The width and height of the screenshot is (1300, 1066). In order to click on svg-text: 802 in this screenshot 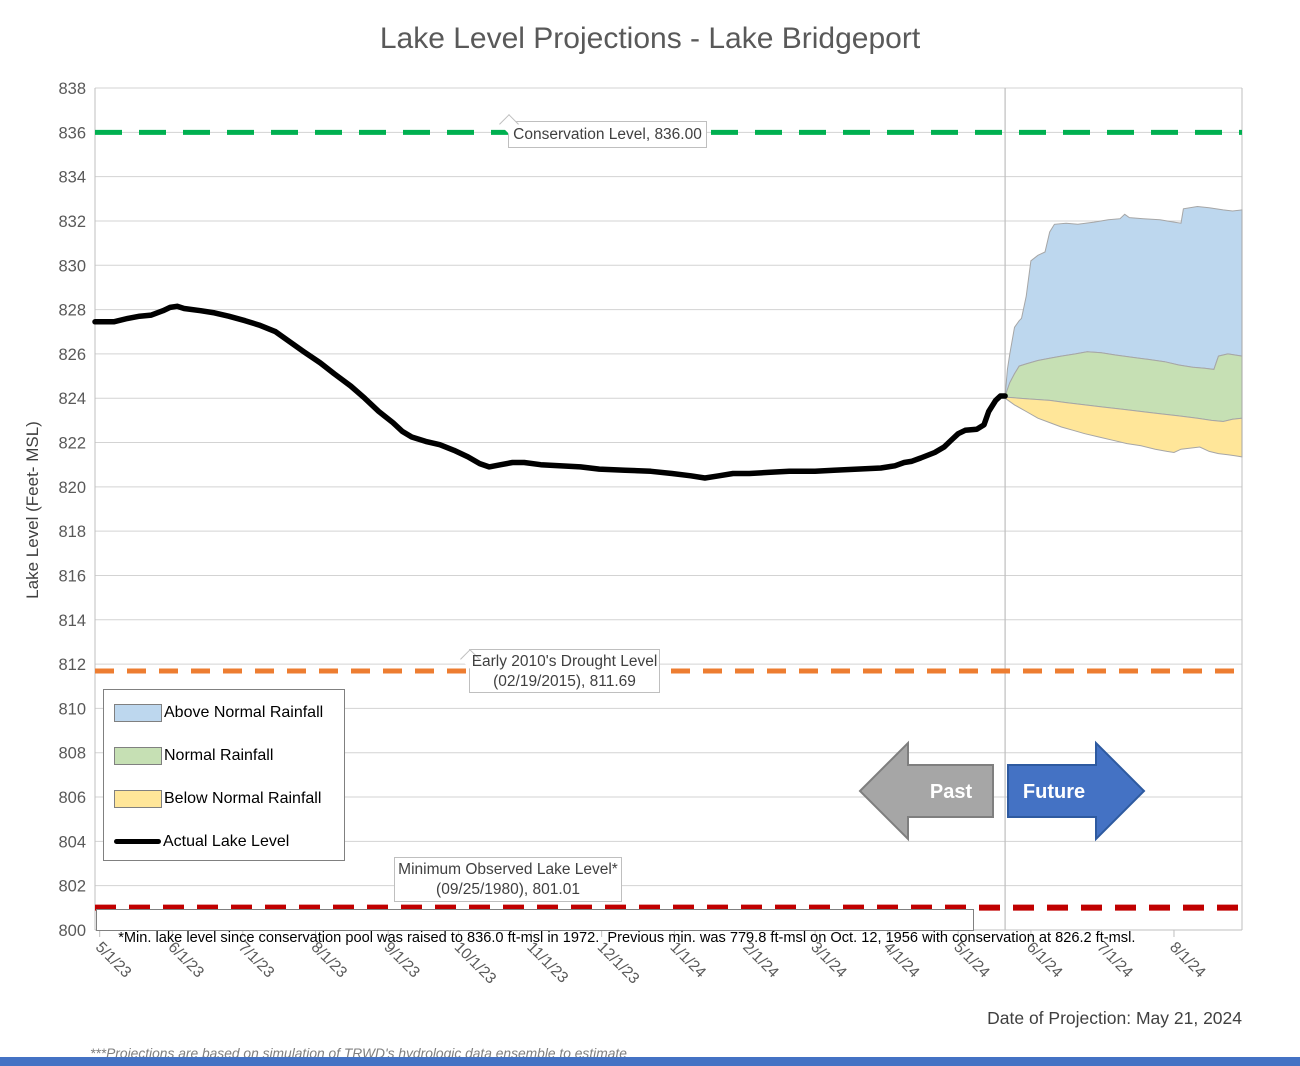, I will do `click(72, 887)`.